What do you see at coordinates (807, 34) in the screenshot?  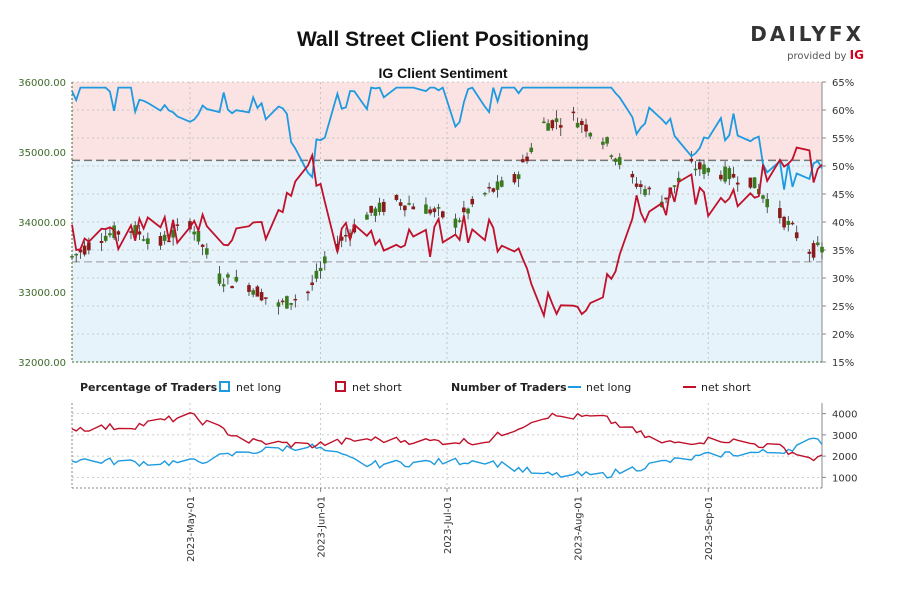 I see `brand-name: DAILYFX` at bounding box center [807, 34].